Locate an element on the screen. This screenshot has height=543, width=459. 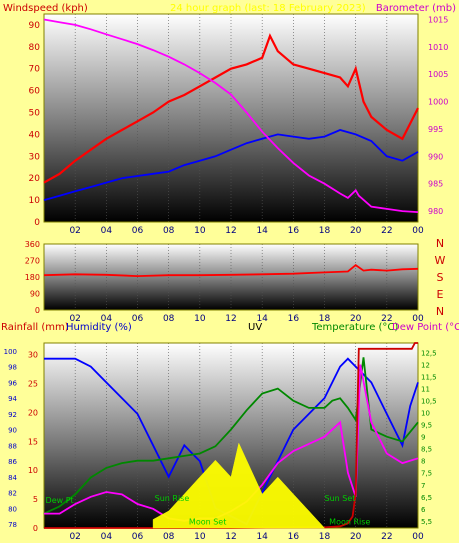
y-tick-label: 90 is located at coordinates (35, 294).